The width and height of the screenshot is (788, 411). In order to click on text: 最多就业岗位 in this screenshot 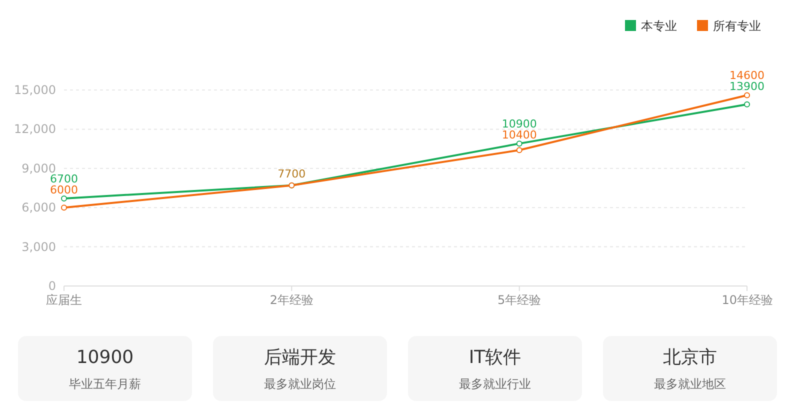, I will do `click(300, 384)`.